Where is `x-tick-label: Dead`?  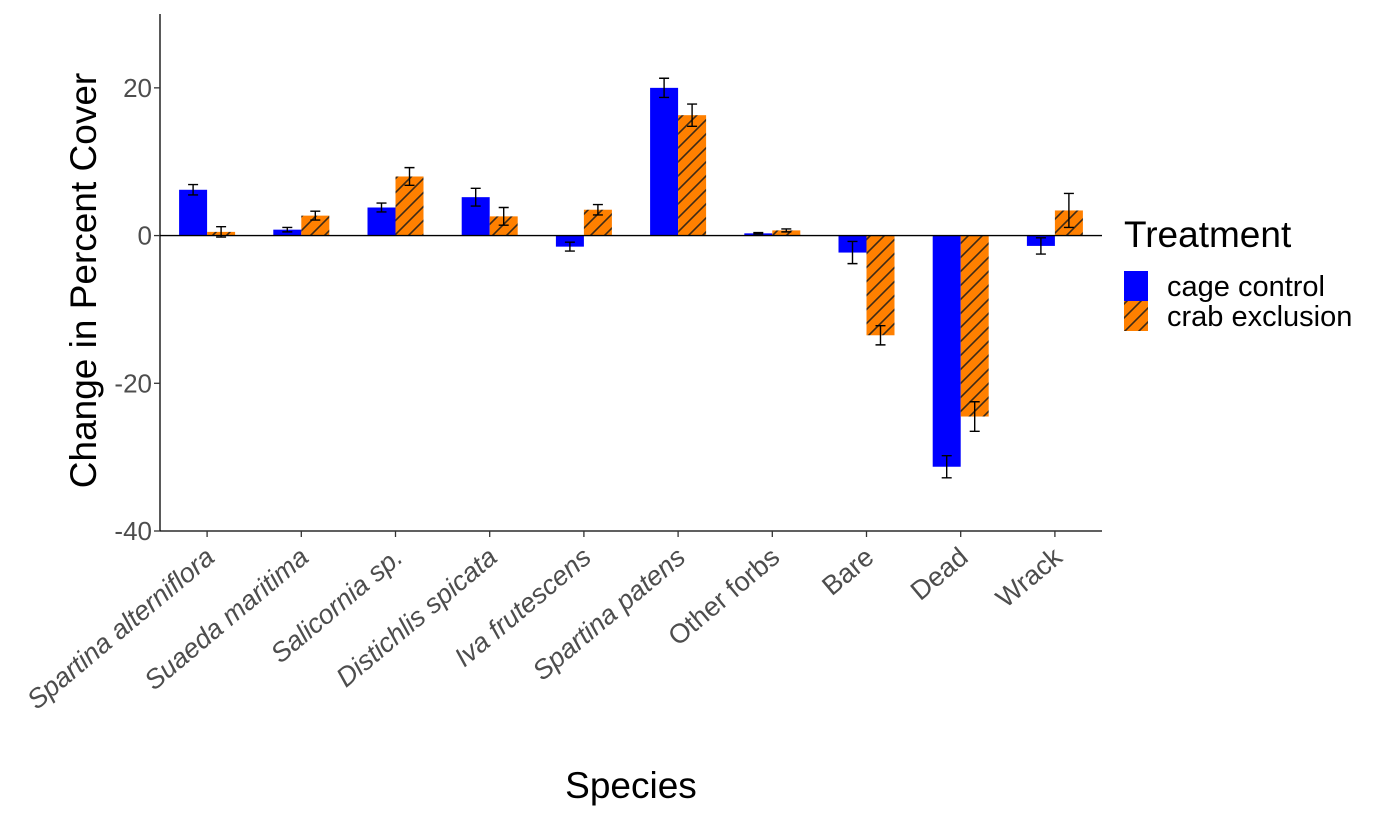
x-tick-label: Dead is located at coordinates (939, 574).